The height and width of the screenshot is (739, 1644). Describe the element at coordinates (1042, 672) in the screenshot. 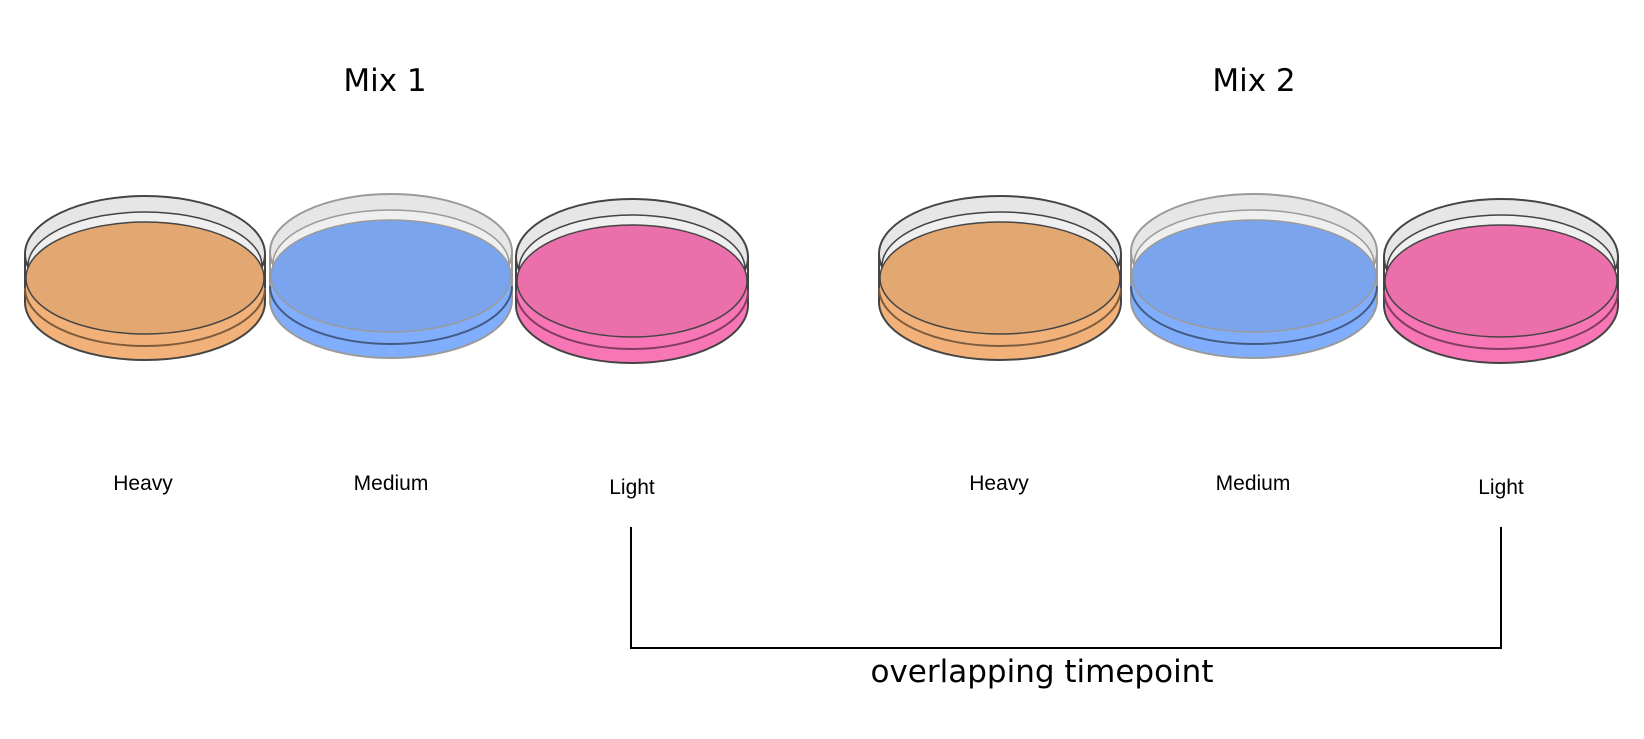

I see `overlap-caption: overlapping timepoint` at that location.